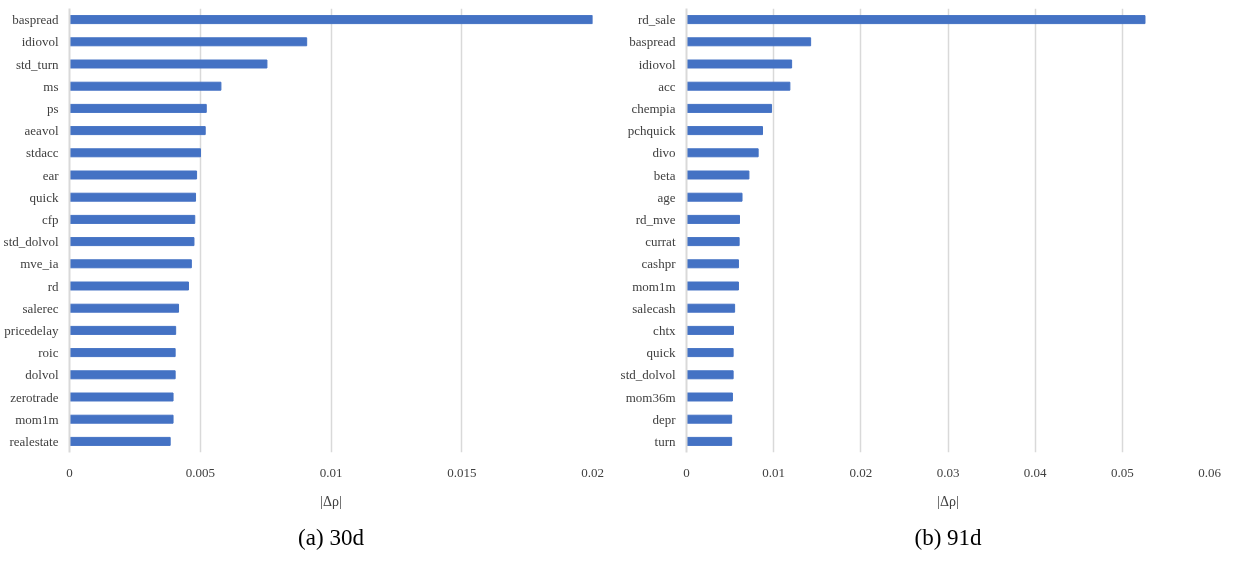 Image resolution: width=1234 pixels, height=569 pixels. I want to click on y-tick-label: std_turn, so click(37, 64).